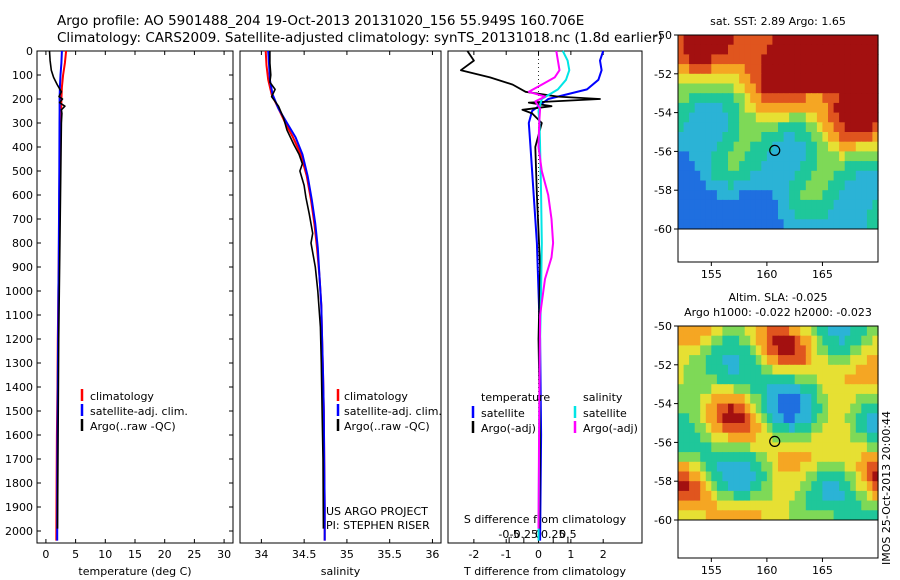  Describe the element at coordinates (19, 387) in the screenshot. I see `depth-tick-label: 1400` at that location.